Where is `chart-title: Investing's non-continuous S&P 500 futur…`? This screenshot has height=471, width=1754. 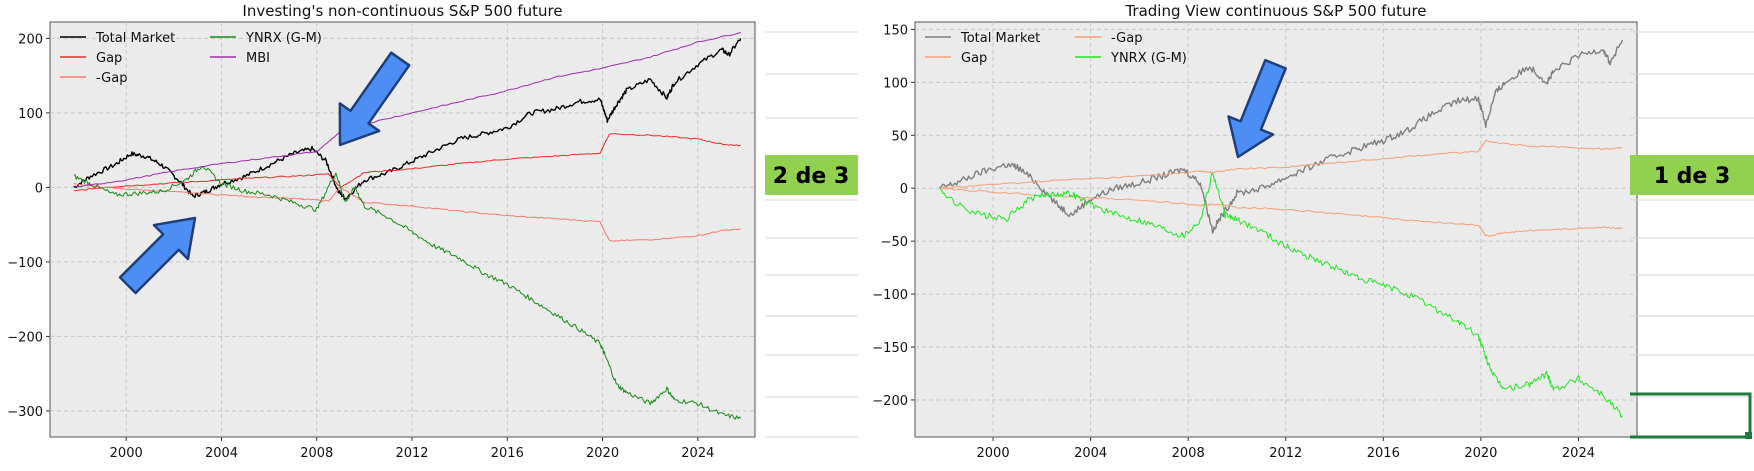 chart-title: Investing's non-continuous S&P 500 futur… is located at coordinates (402, 11).